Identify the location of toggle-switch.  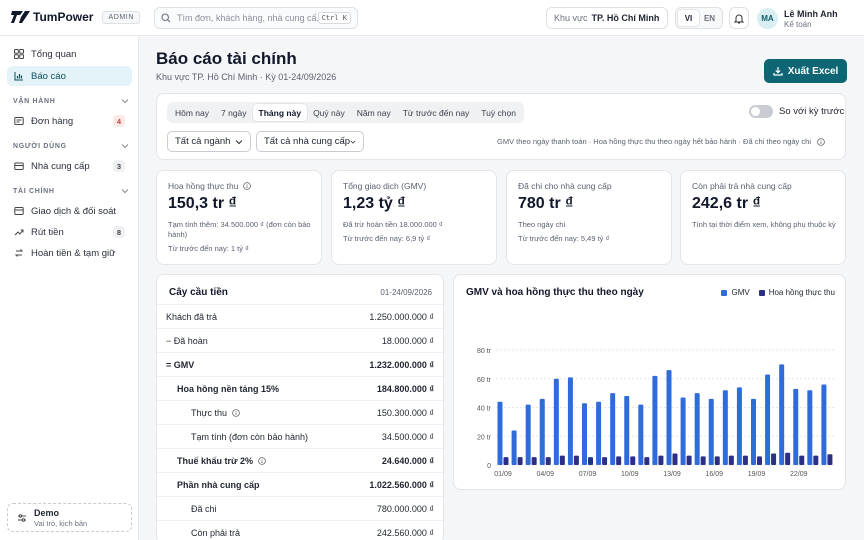
(761, 111).